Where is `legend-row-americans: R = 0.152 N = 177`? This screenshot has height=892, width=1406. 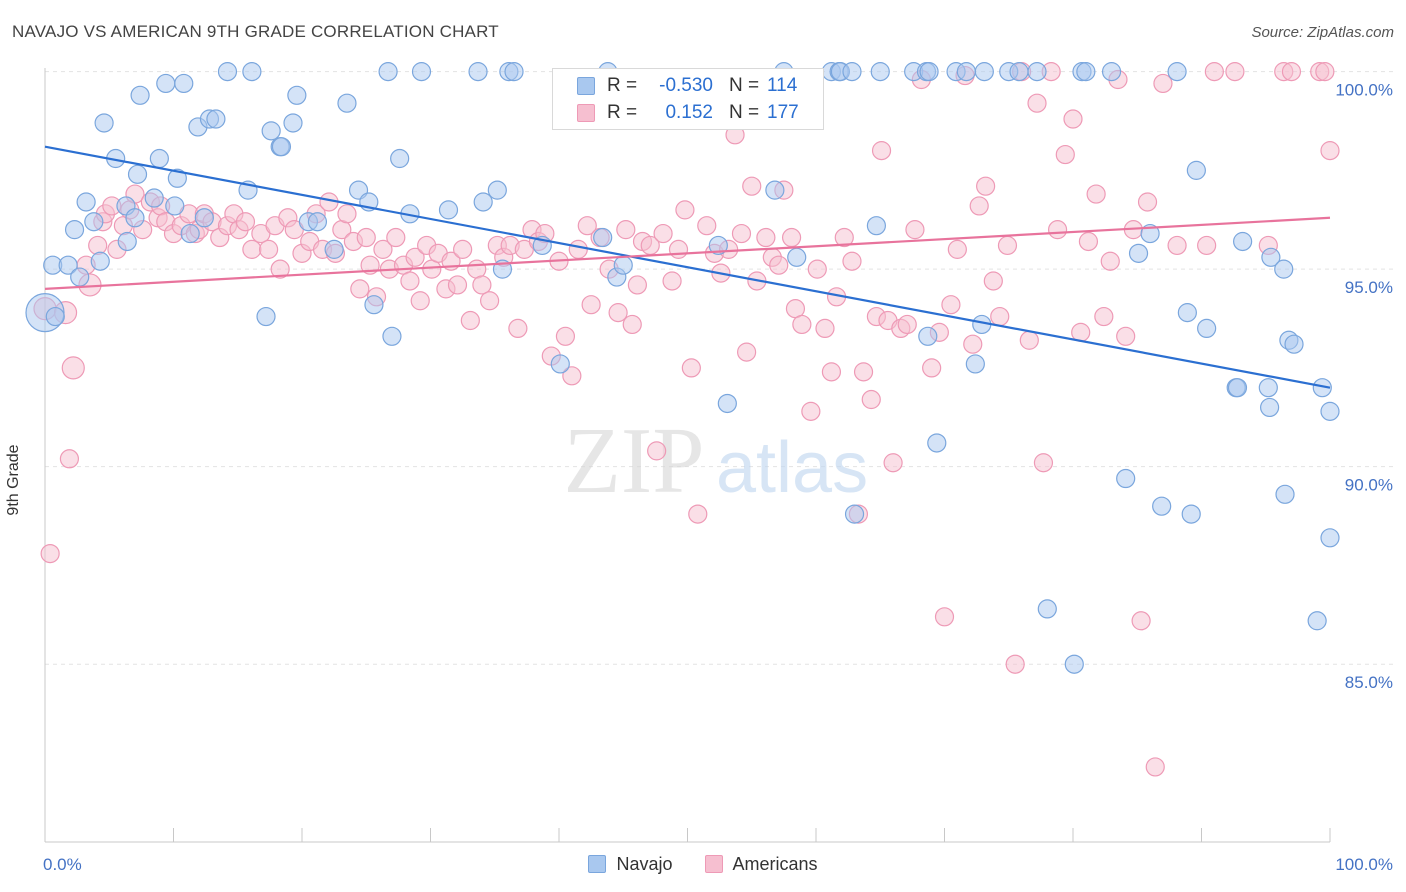
legend-row-americans: R = 0.152 N = 177 is located at coordinates (692, 113).